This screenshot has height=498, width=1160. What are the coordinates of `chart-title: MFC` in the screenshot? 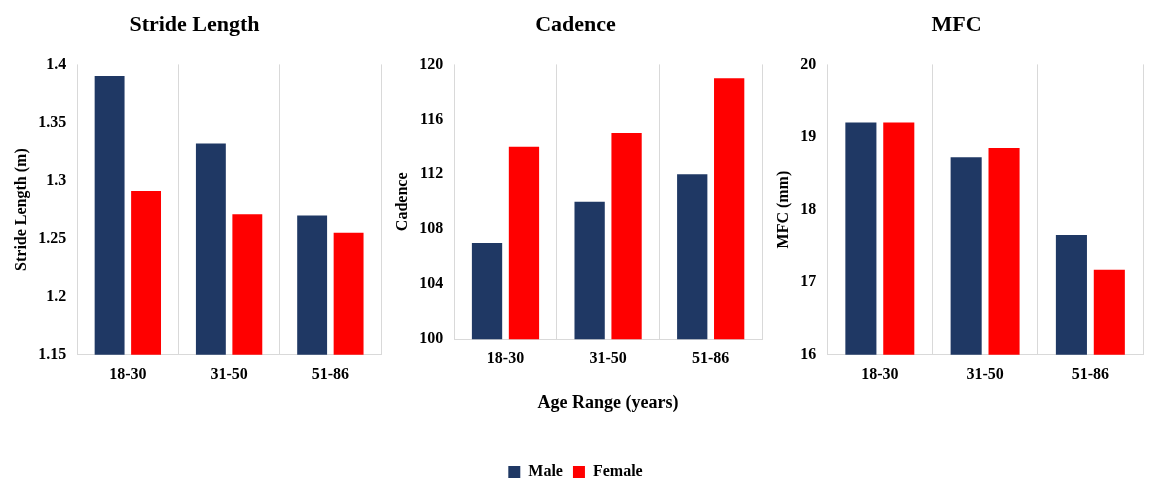 It's located at (956, 23).